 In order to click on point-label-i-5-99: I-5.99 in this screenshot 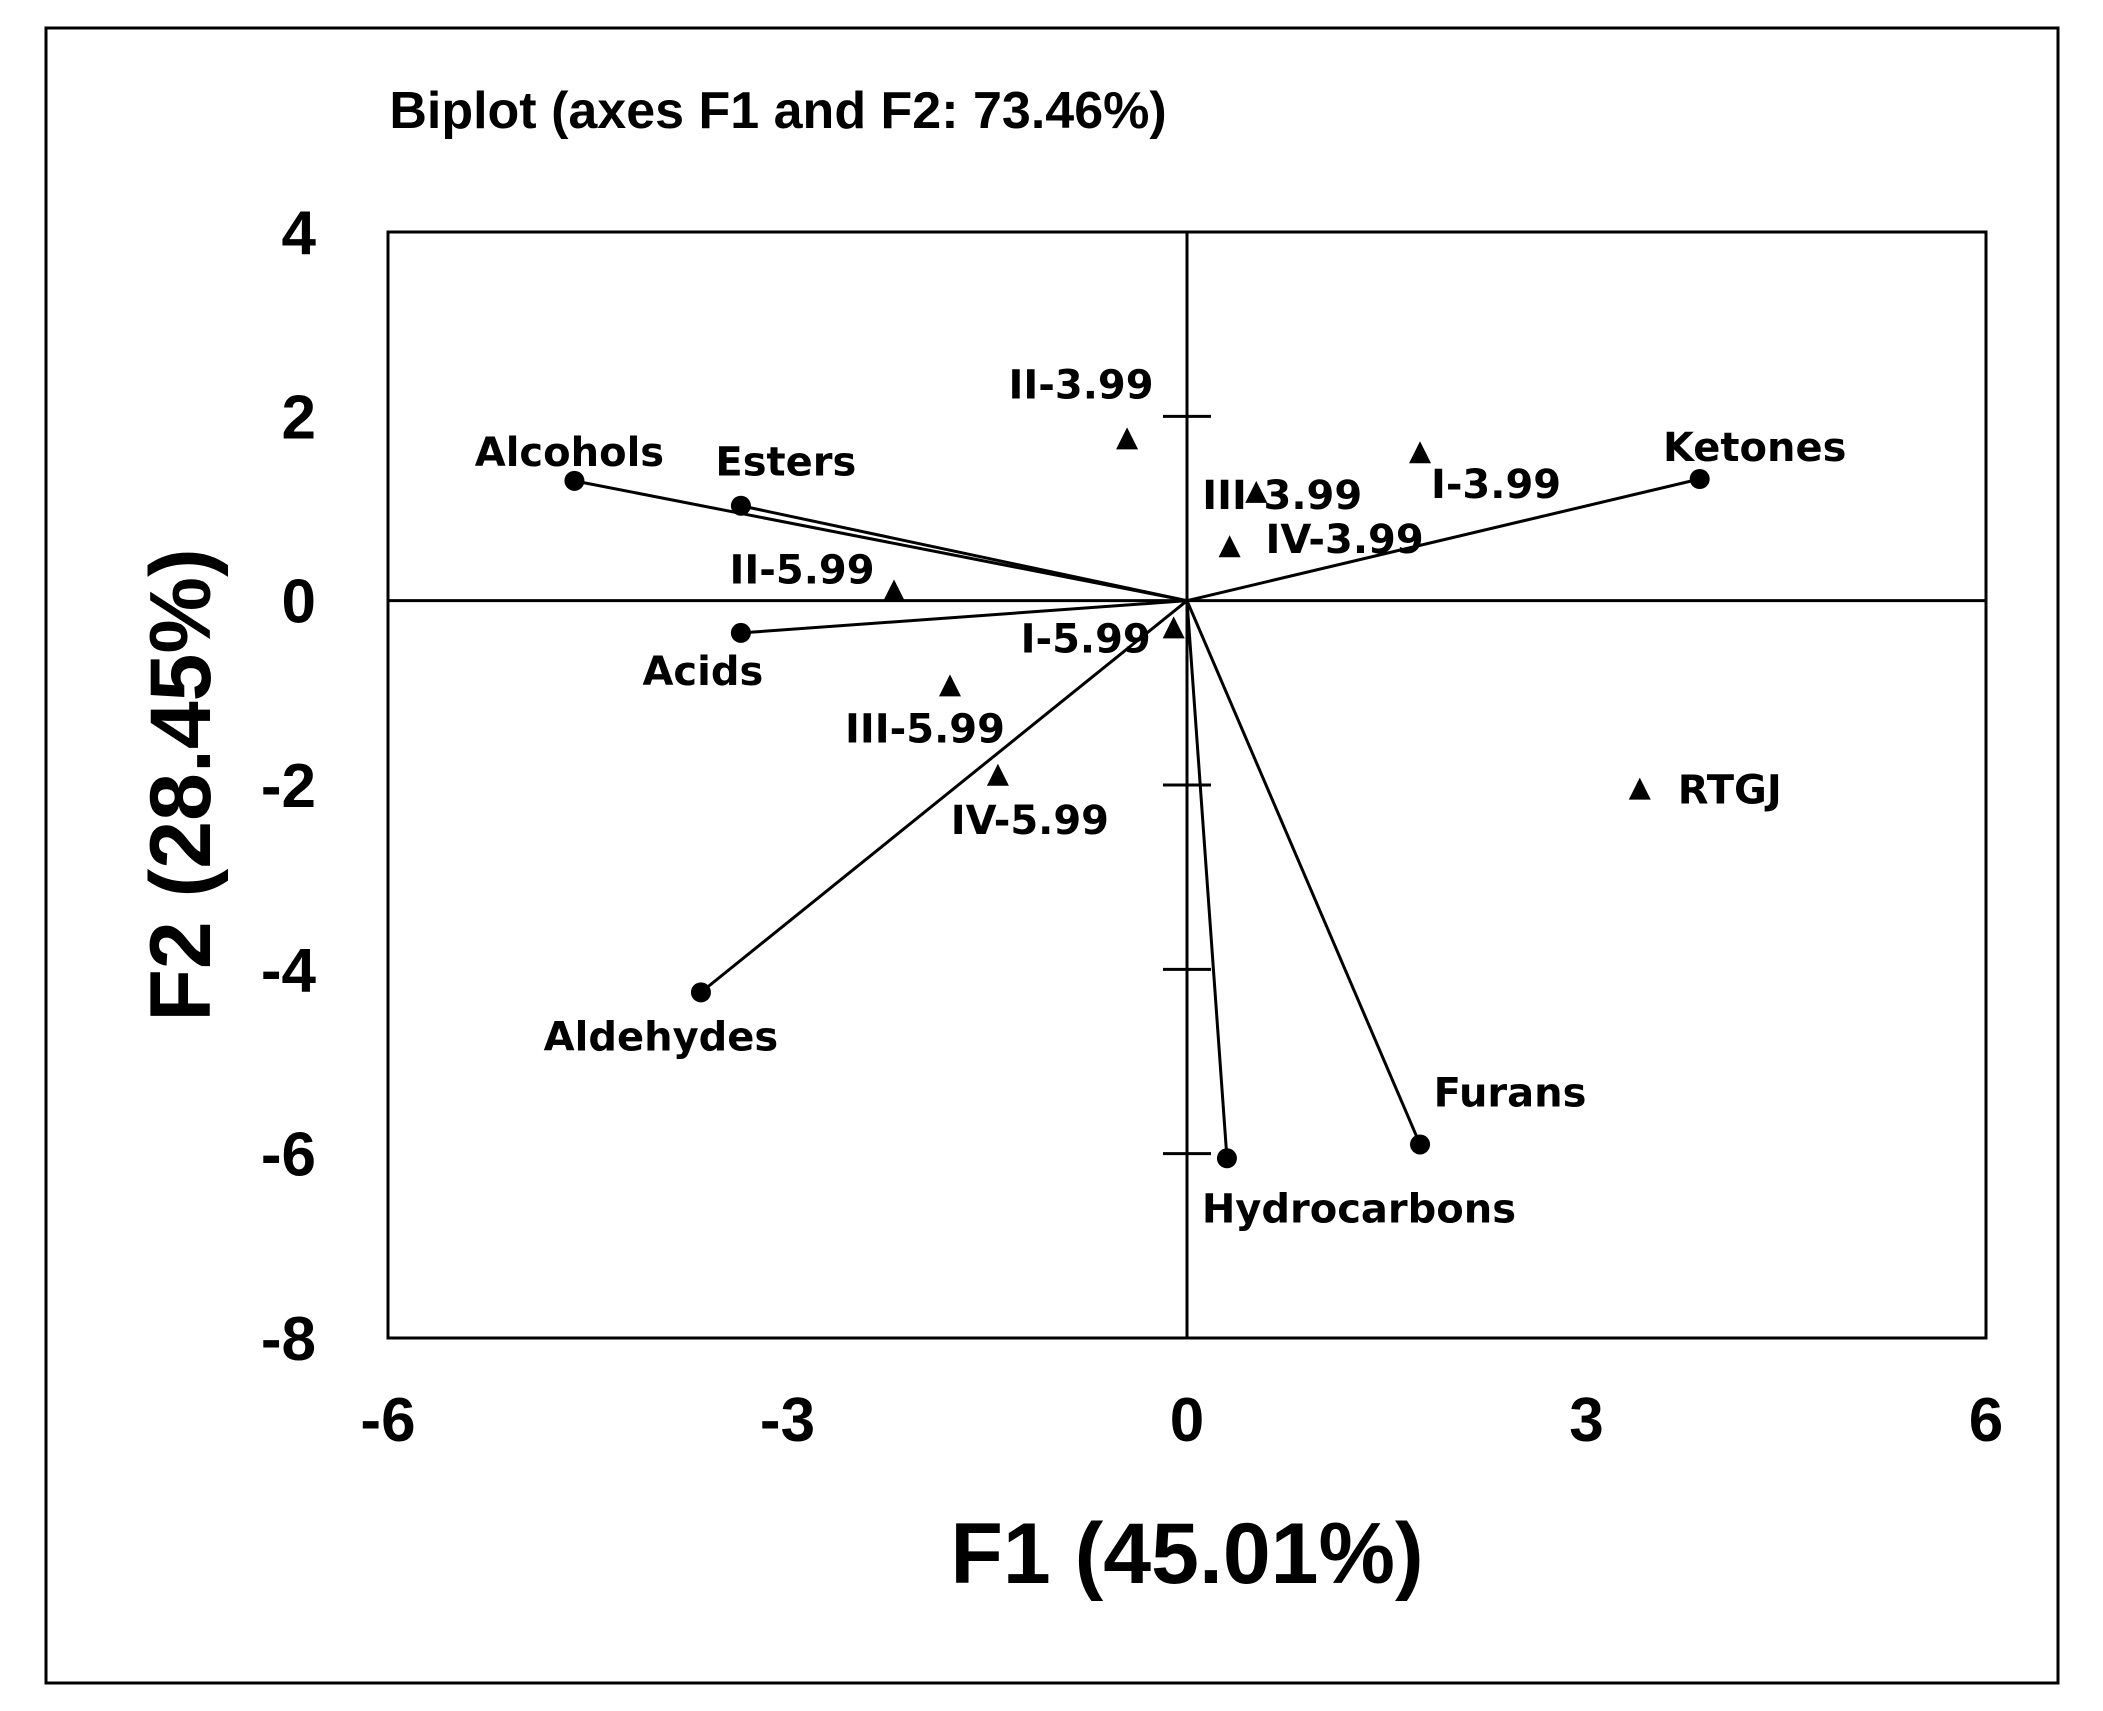, I will do `click(1086, 639)`.